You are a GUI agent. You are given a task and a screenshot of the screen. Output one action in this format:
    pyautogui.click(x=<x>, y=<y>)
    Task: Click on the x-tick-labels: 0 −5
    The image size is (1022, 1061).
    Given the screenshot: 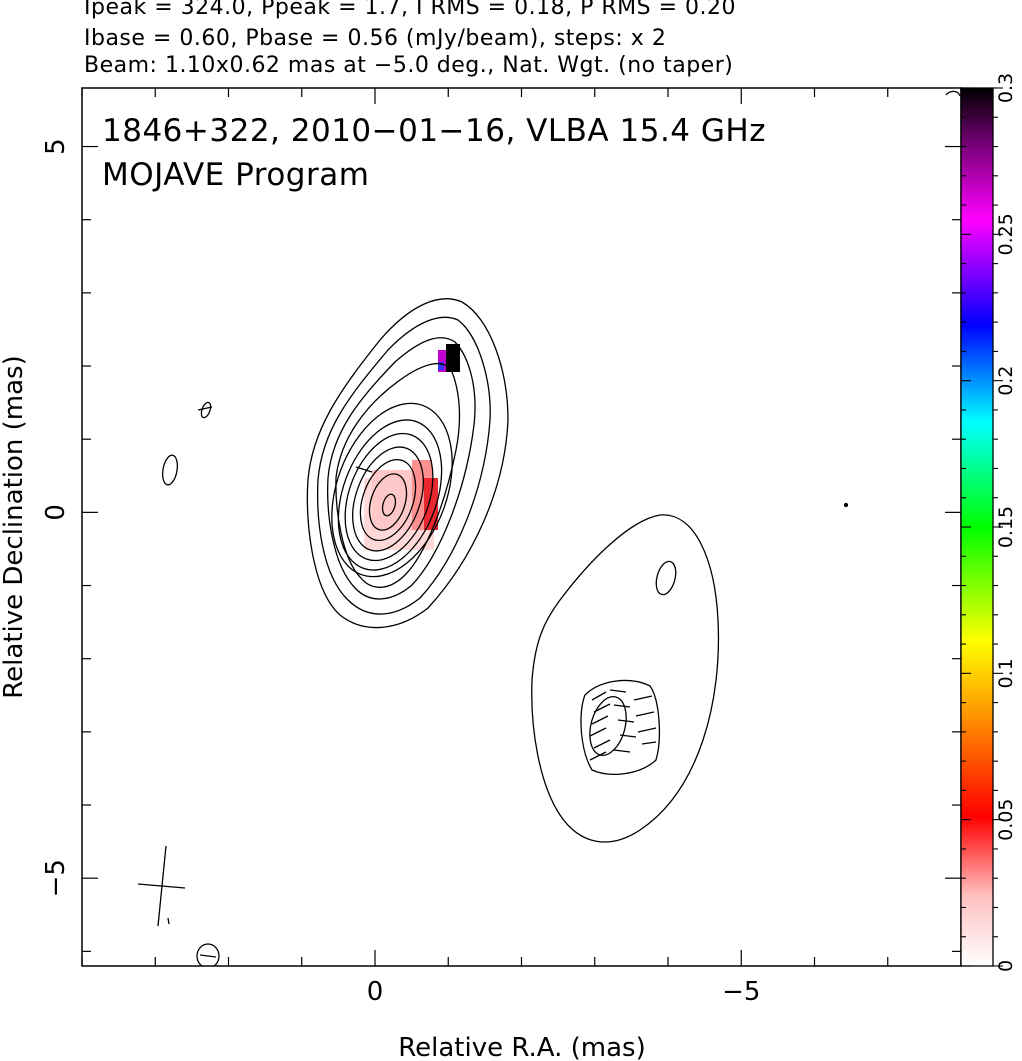 What is the action you would take?
    pyautogui.click(x=564, y=992)
    